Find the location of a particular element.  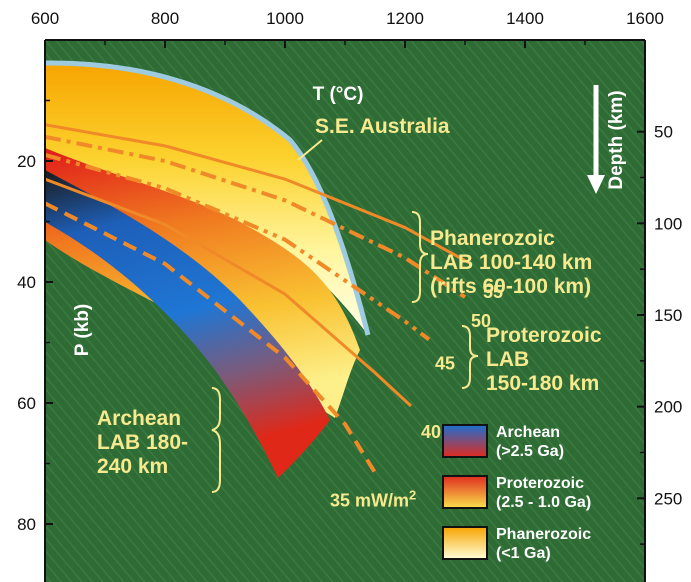

y2-tick-label: 200 is located at coordinates (668, 407).